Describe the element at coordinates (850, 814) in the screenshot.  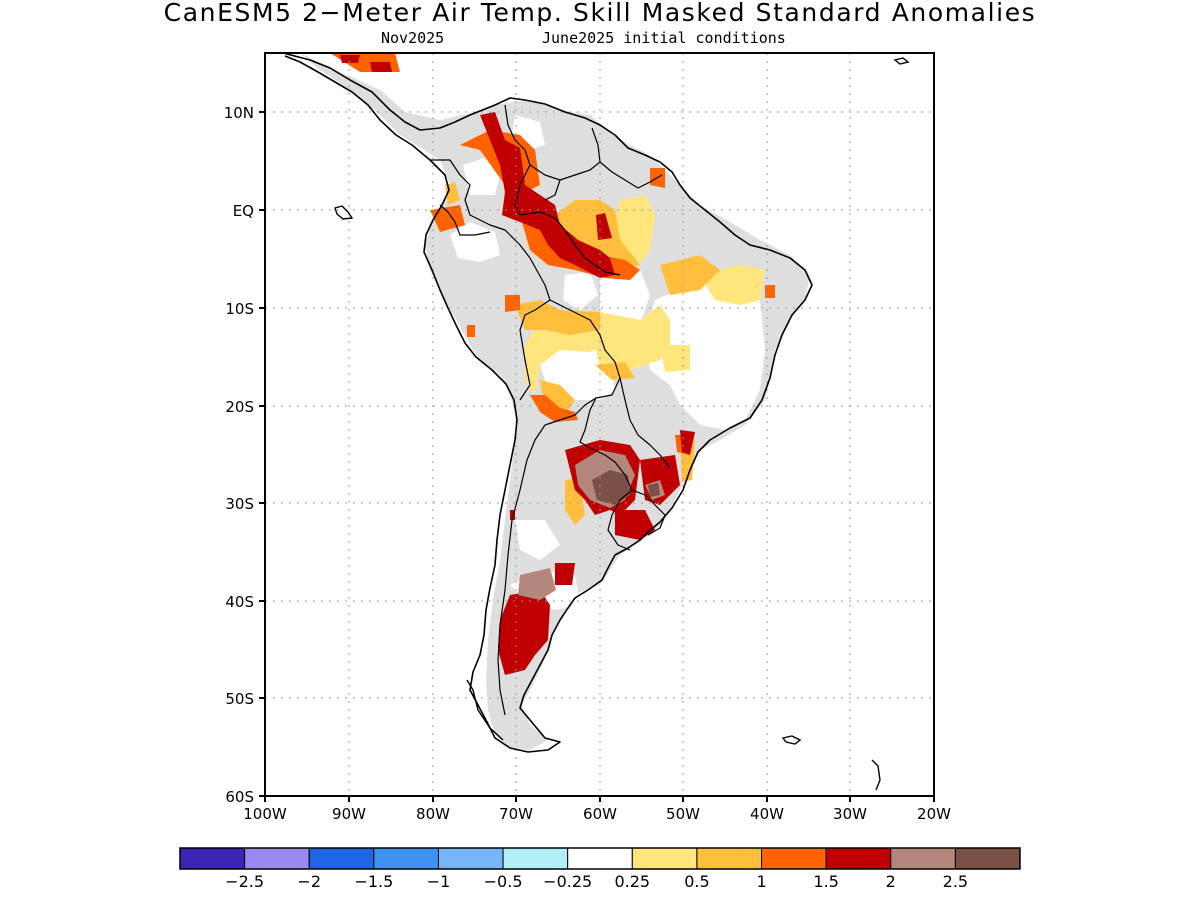
I see `x-tick-label: 30W` at that location.